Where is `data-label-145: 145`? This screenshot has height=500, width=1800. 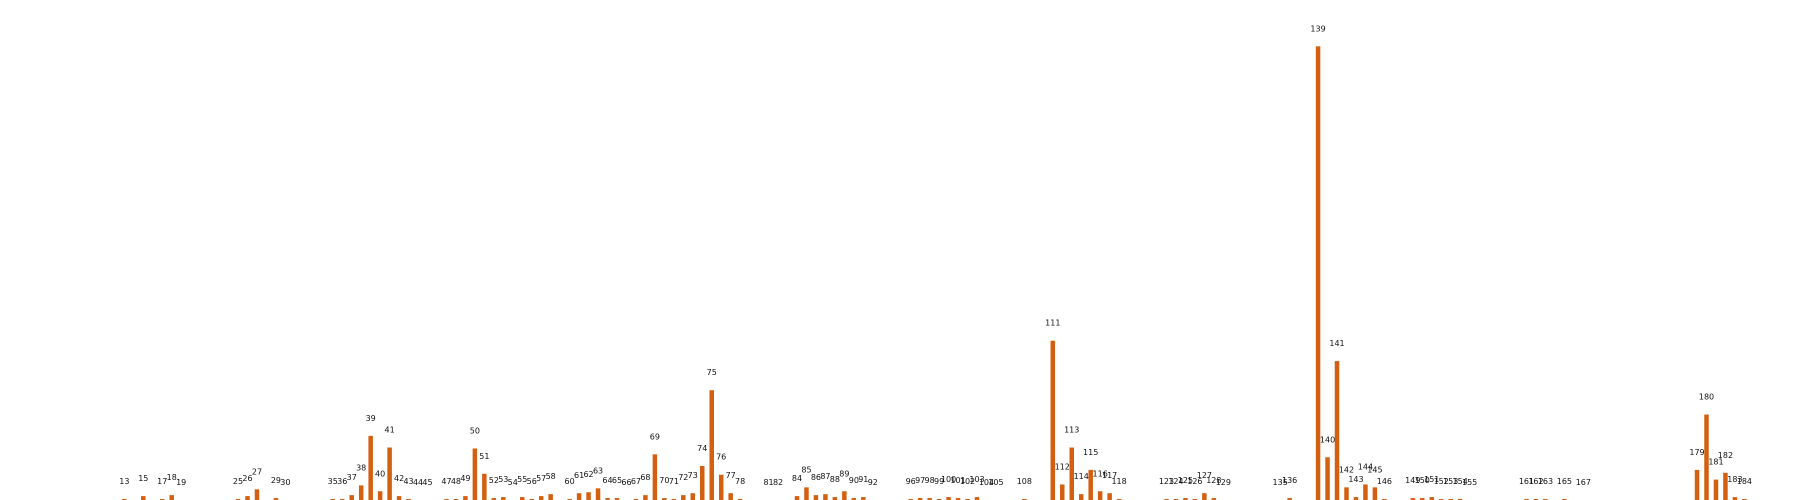 data-label-145: 145 is located at coordinates (1374, 469).